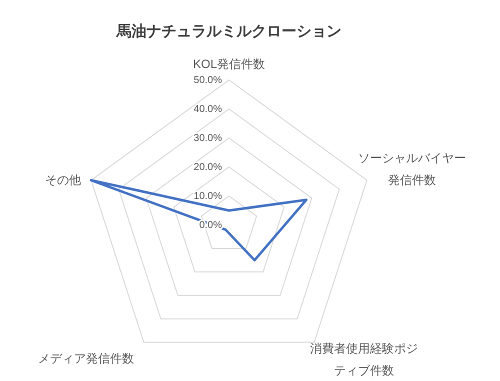  What do you see at coordinates (364, 359) in the screenshot?
I see `spoke-label: 消費者使用経験ポジティブ件数` at bounding box center [364, 359].